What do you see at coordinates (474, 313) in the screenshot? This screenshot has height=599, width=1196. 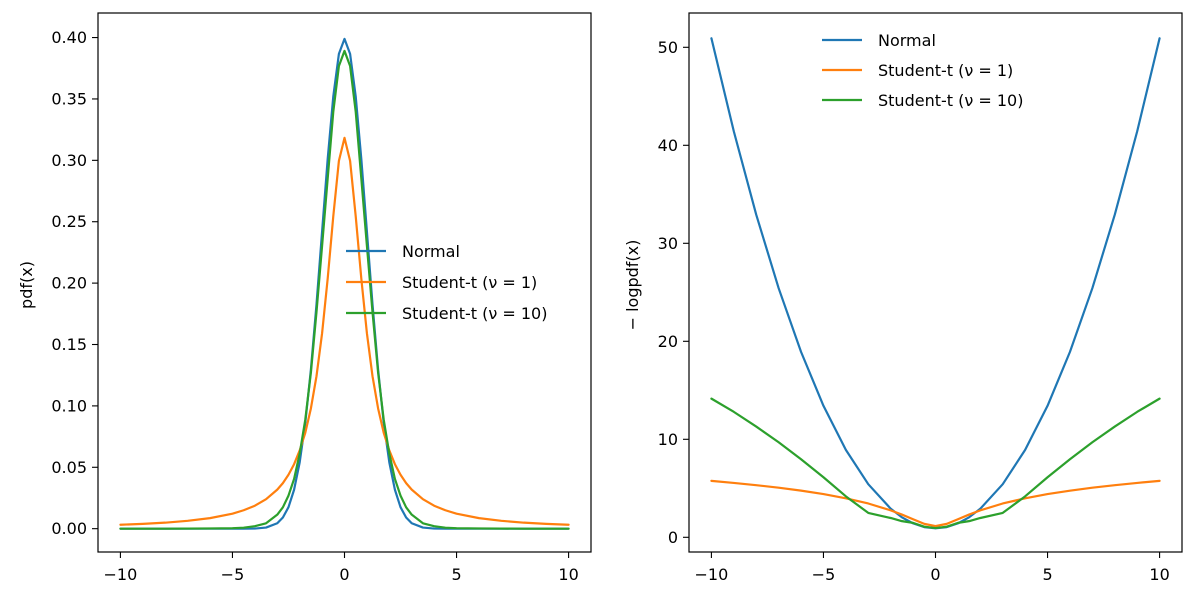 I see `pdf-legend-label-student-t-10: Student-t (ν = 10)` at bounding box center [474, 313].